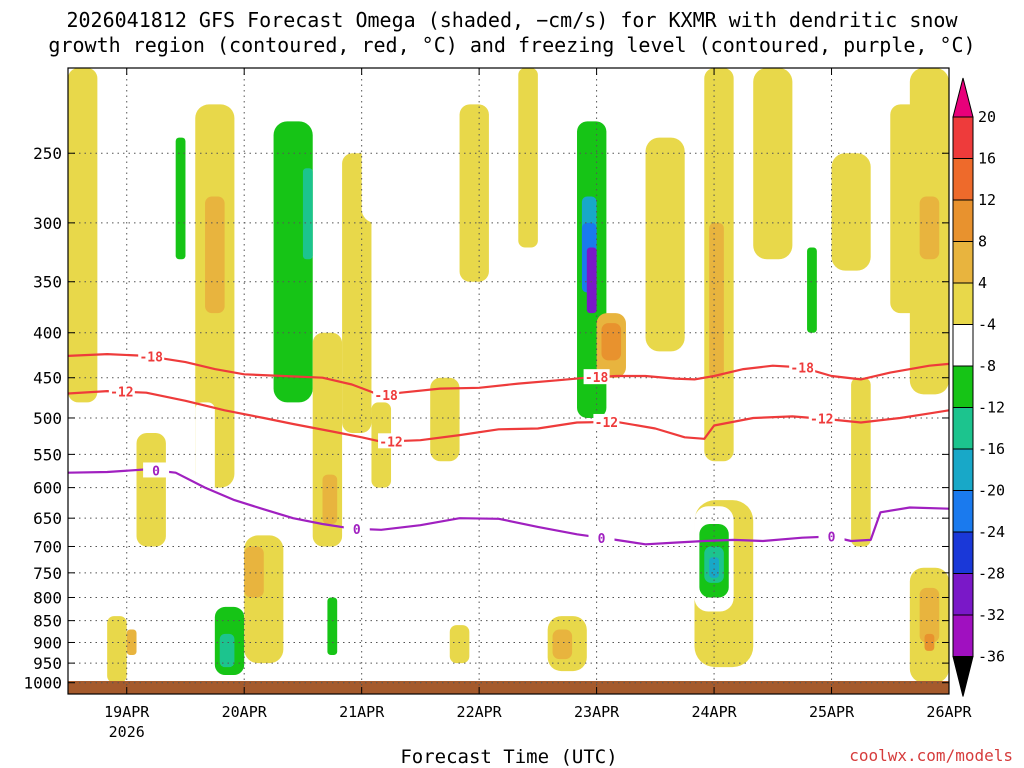  What do you see at coordinates (480, 712) in the screenshot?
I see `x-tick-label-3: 22APR` at bounding box center [480, 712].